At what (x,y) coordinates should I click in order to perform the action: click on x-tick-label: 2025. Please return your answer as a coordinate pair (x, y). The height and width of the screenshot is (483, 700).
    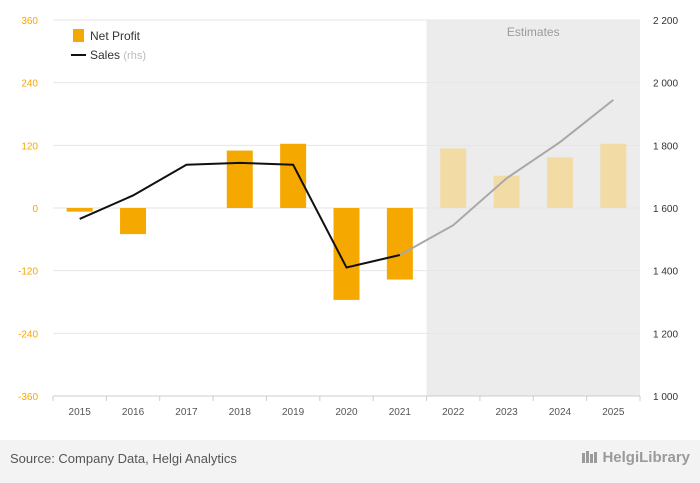
    Looking at the image, I should click on (613, 412).